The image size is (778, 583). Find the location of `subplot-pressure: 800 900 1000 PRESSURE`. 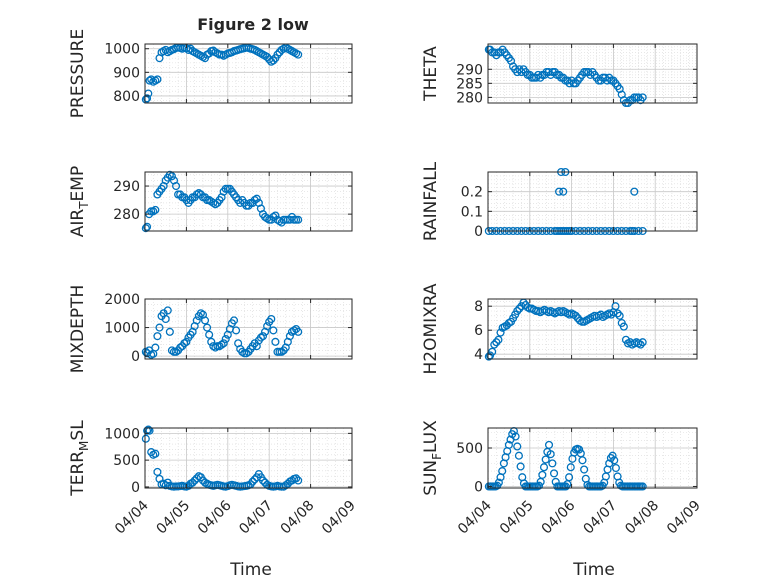

subplot-pressure: 800 900 1000 PRESSURE is located at coordinates (210, 73).